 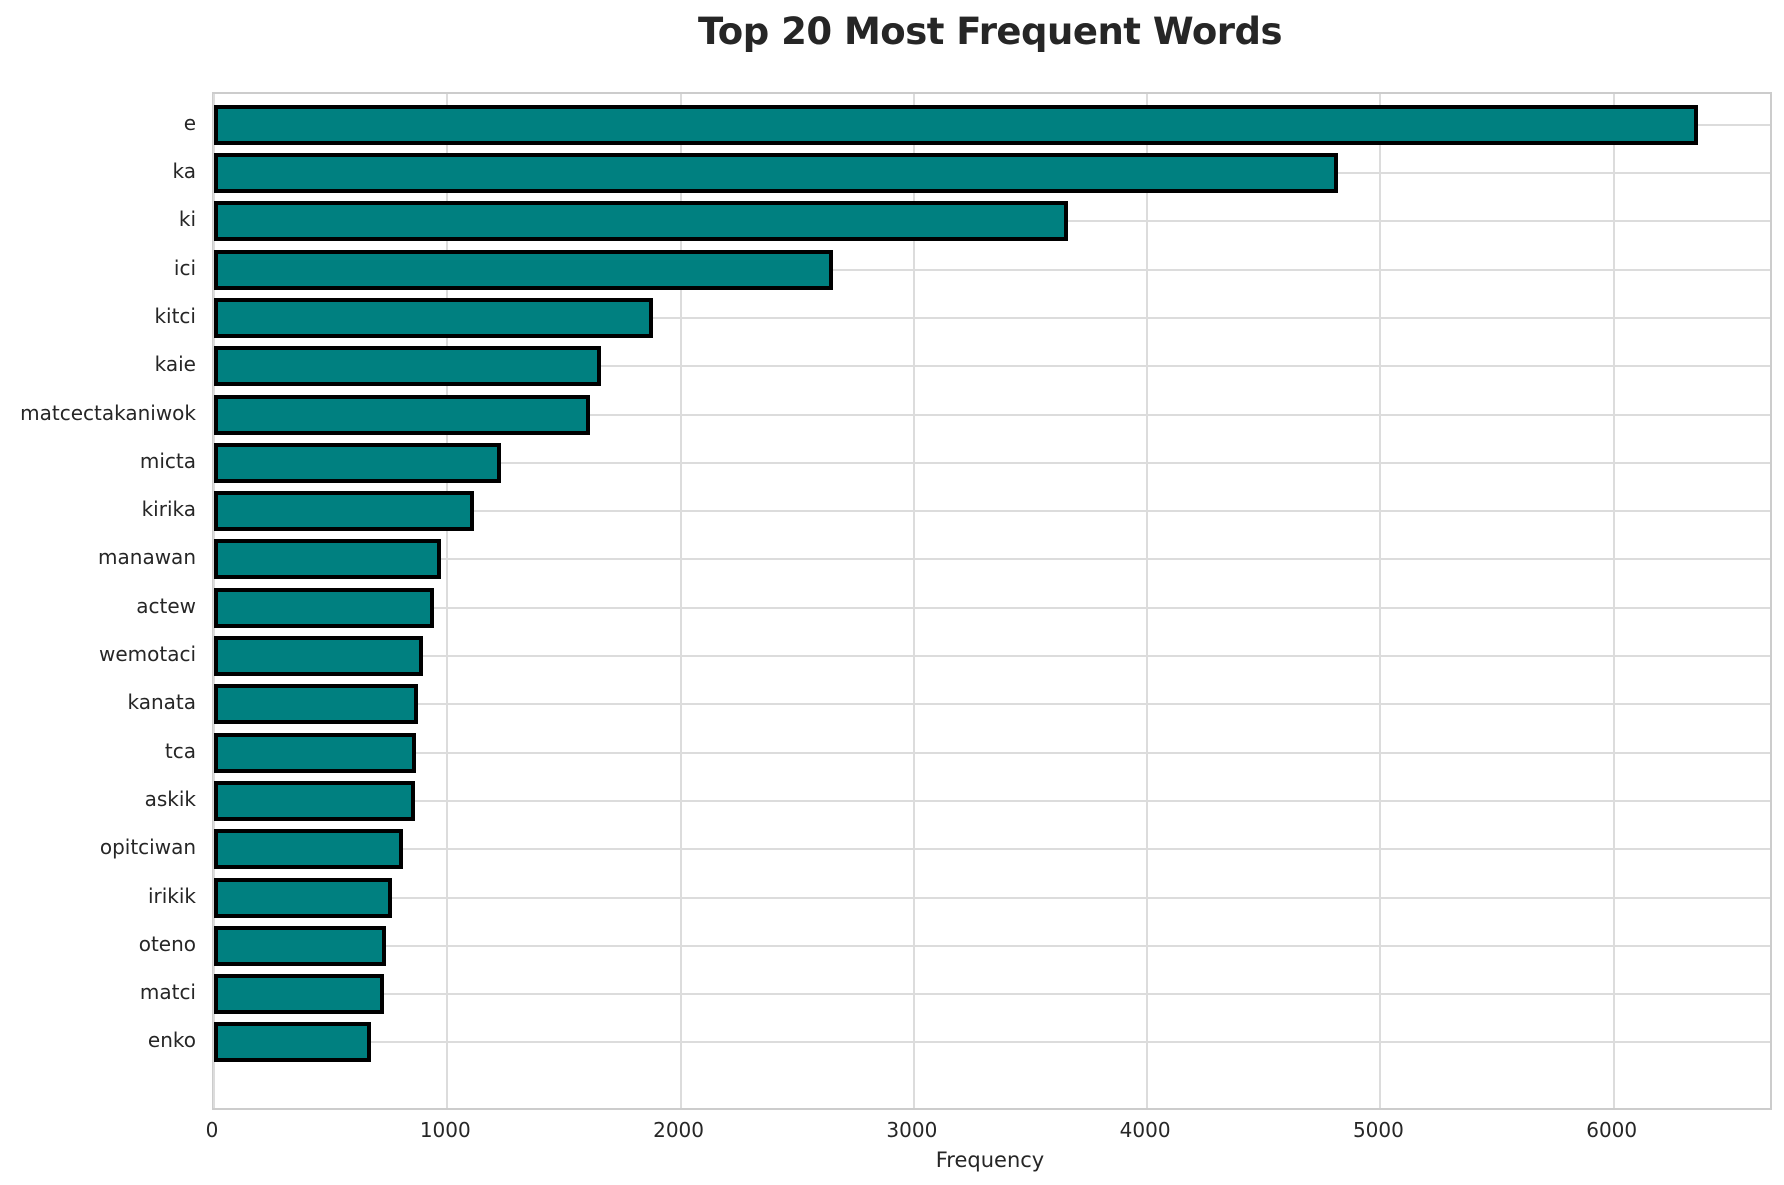 I want to click on x-tick-label: 1000, so click(x=445, y=1130).